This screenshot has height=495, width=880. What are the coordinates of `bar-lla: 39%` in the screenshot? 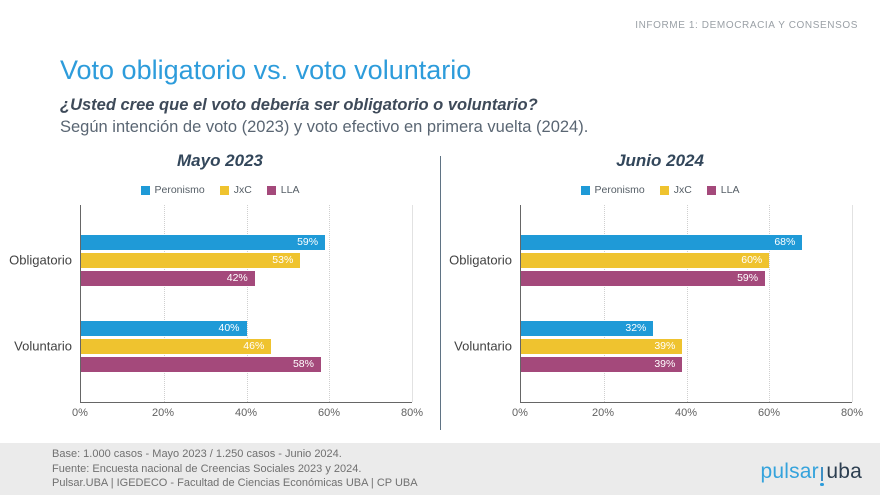 It's located at (602, 364).